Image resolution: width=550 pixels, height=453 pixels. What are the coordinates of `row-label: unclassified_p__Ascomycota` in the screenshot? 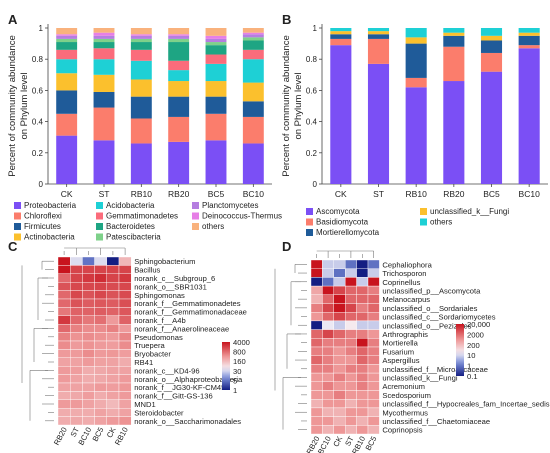 It's located at (431, 290).